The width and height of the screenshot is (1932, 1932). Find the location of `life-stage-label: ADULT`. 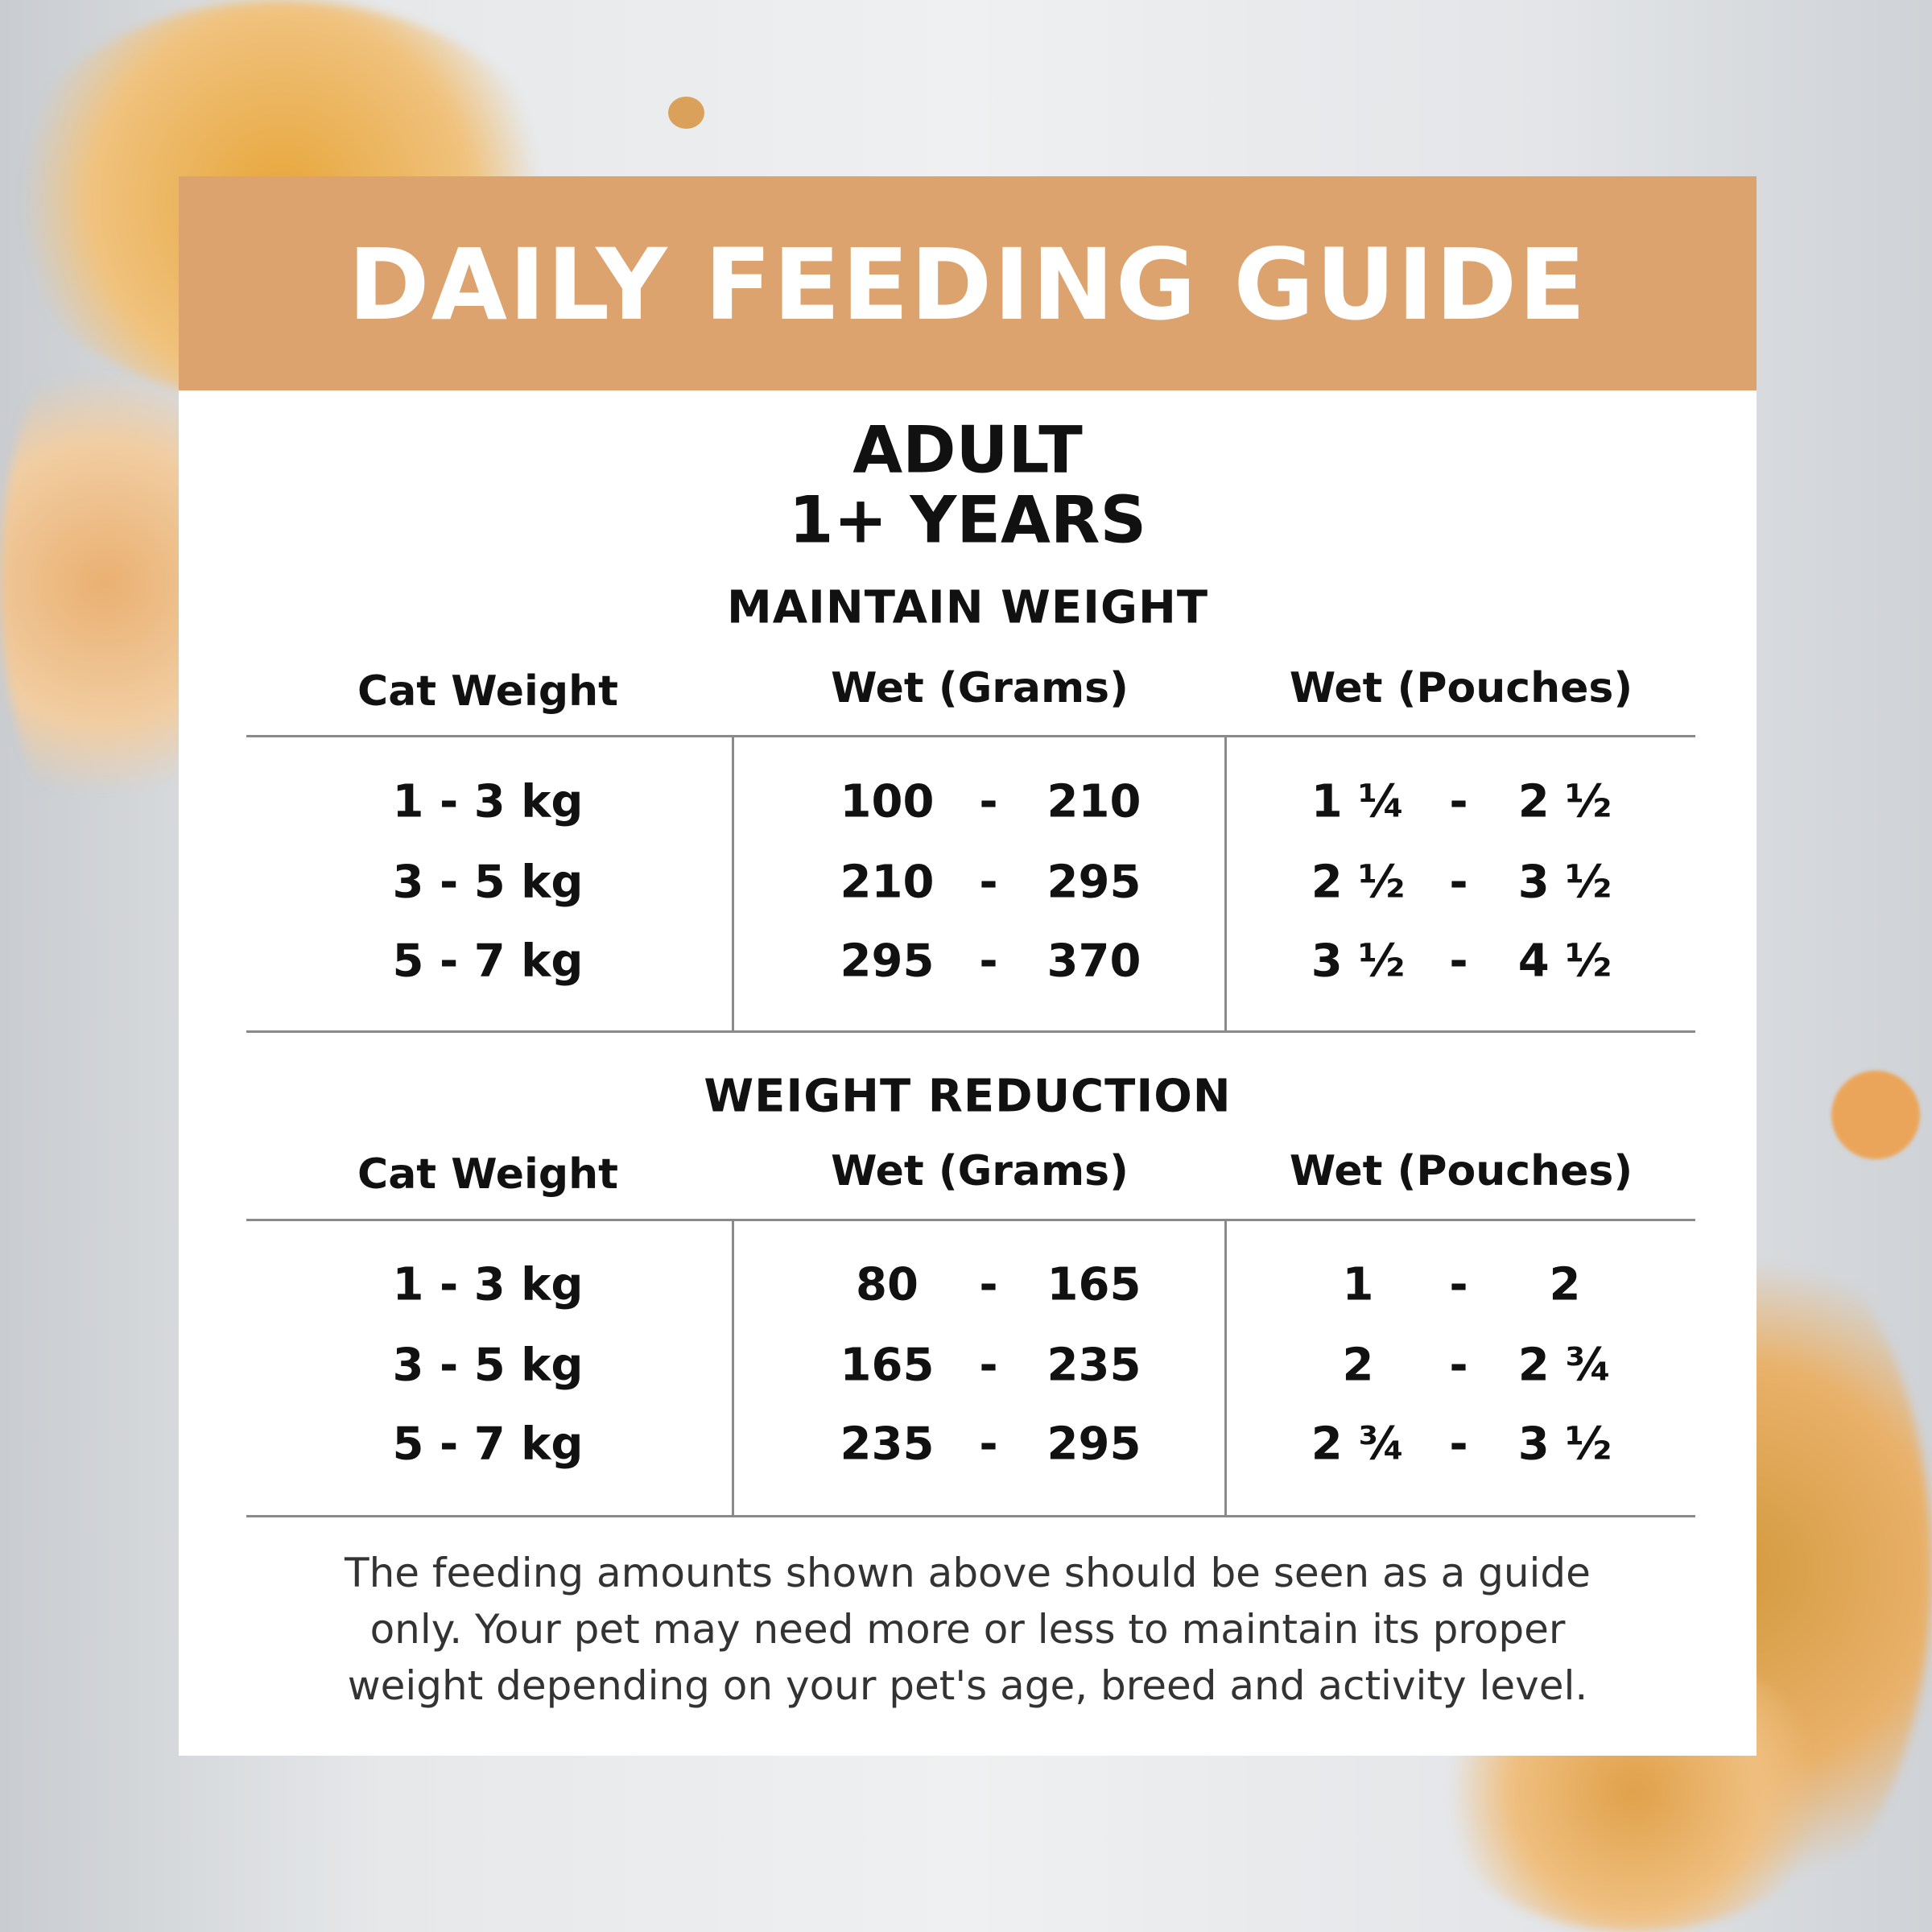

life-stage-label: ADULT is located at coordinates (967, 450).